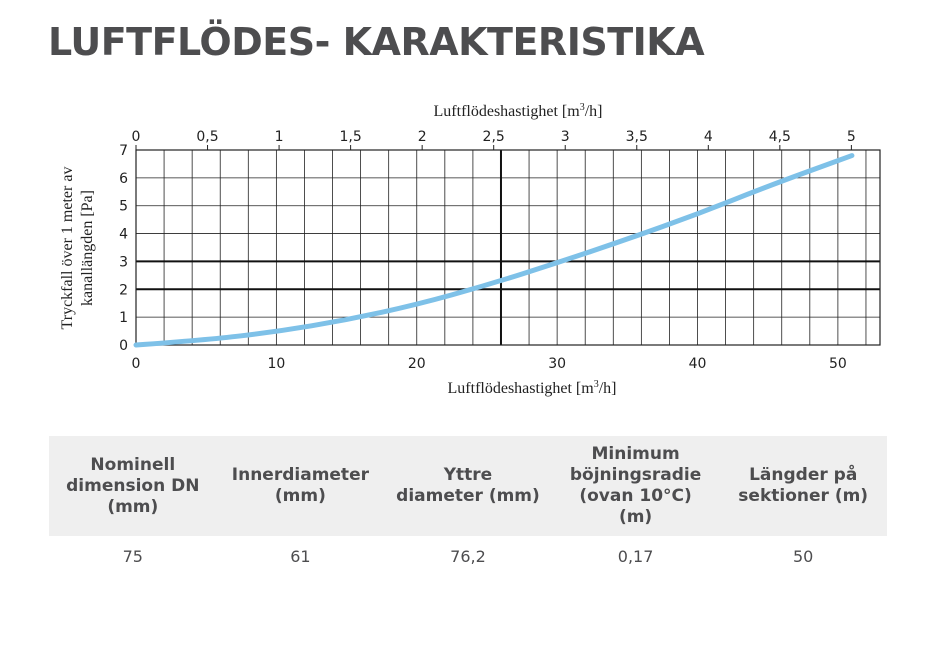 The height and width of the screenshot is (658, 936). Describe the element at coordinates (300, 486) in the screenshot. I see `header-inner-diameter: Innerdiameter (mm)` at that location.